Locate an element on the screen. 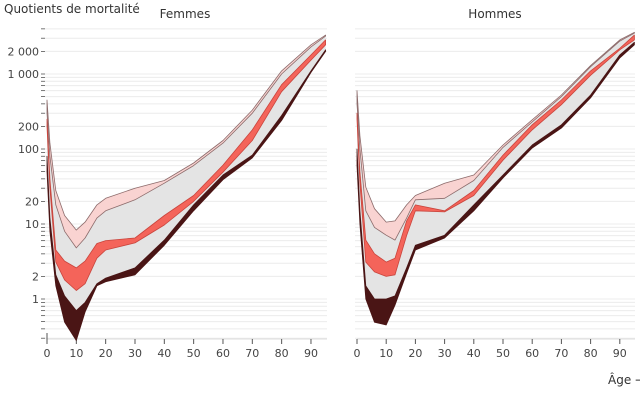  y-tick-label: 2 is located at coordinates (35, 276).